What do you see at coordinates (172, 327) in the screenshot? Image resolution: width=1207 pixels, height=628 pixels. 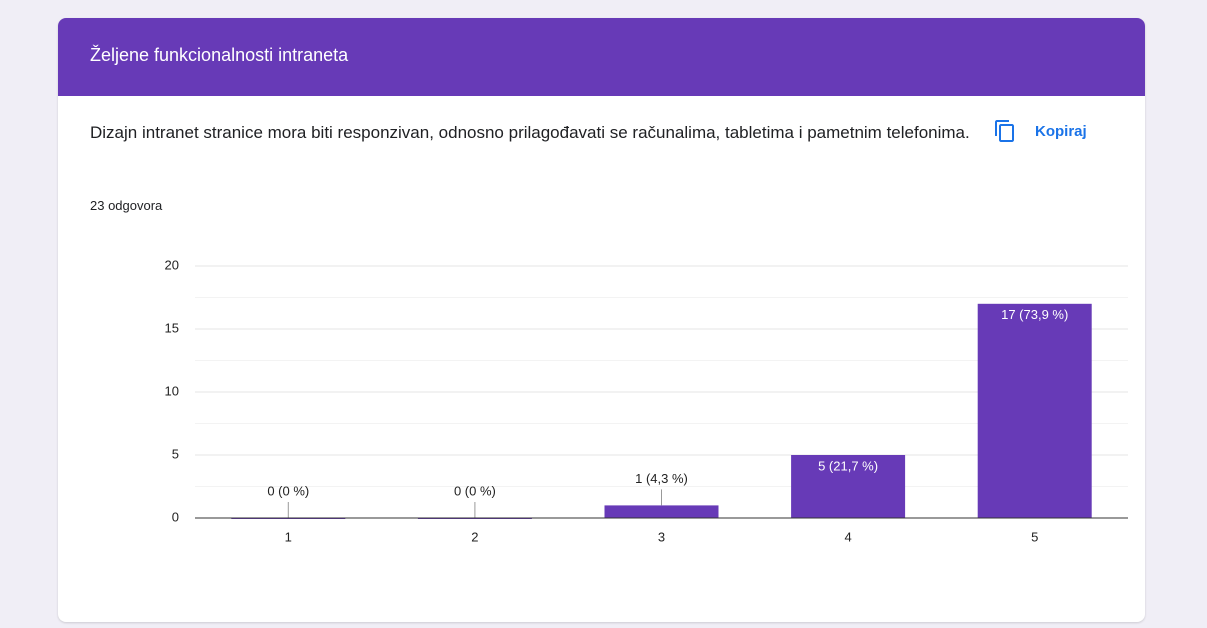 I see `y-tick-label: 15` at bounding box center [172, 327].